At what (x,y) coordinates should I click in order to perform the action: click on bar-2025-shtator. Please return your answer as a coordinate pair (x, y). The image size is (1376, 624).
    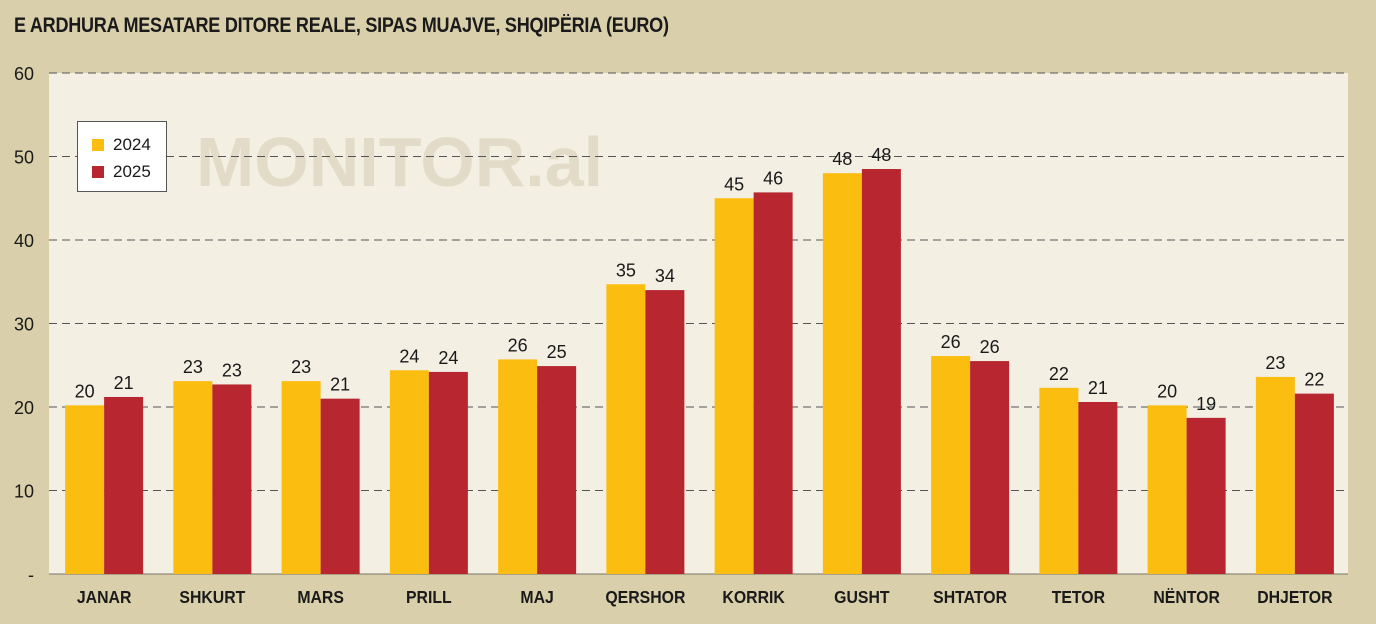
    Looking at the image, I should click on (990, 467).